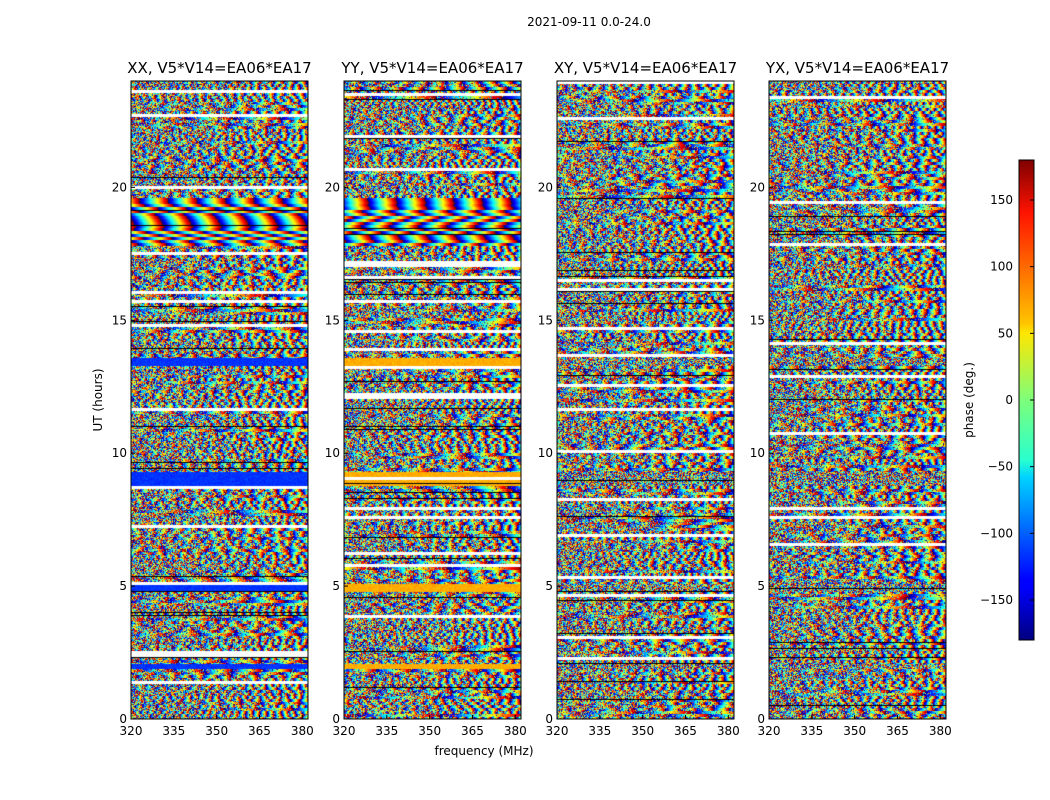 This screenshot has height=800, width=1050. I want to click on colorbar: phase (deg.) 150 100 50 0 −50 −100 −150, so click(998, 400).